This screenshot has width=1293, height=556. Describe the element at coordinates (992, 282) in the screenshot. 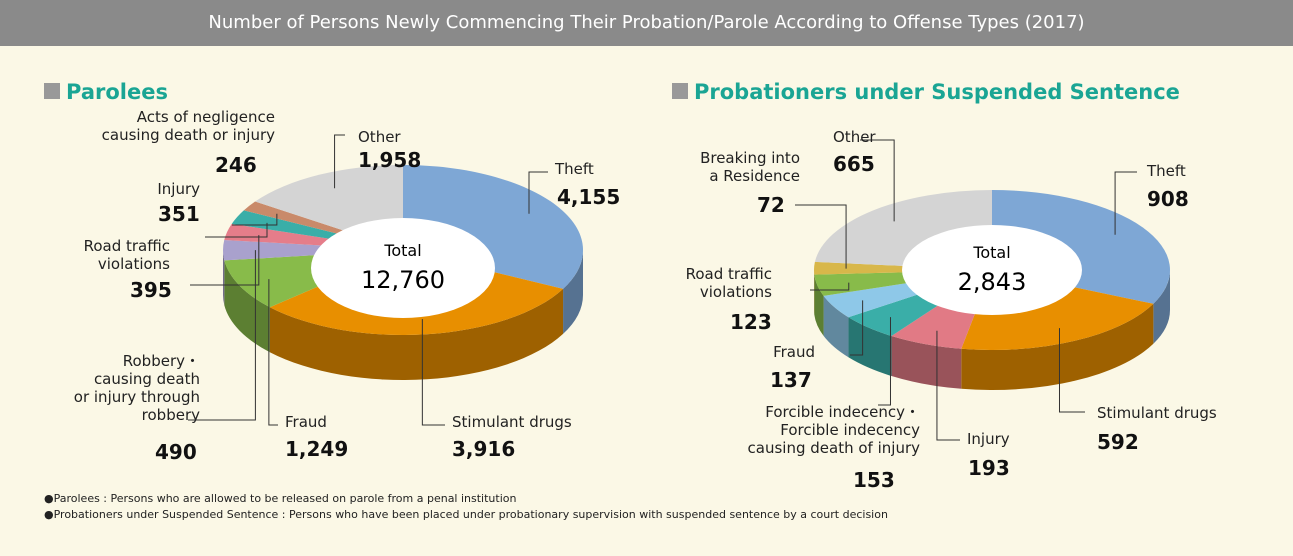

I see `total-label: 2,843` at that location.